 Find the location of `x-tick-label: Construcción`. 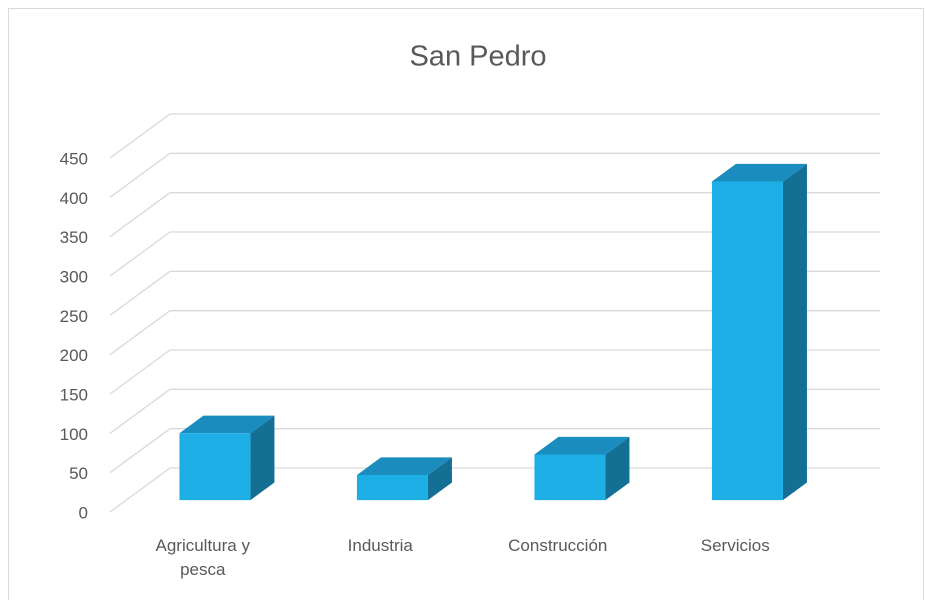

x-tick-label: Construcción is located at coordinates (558, 545).